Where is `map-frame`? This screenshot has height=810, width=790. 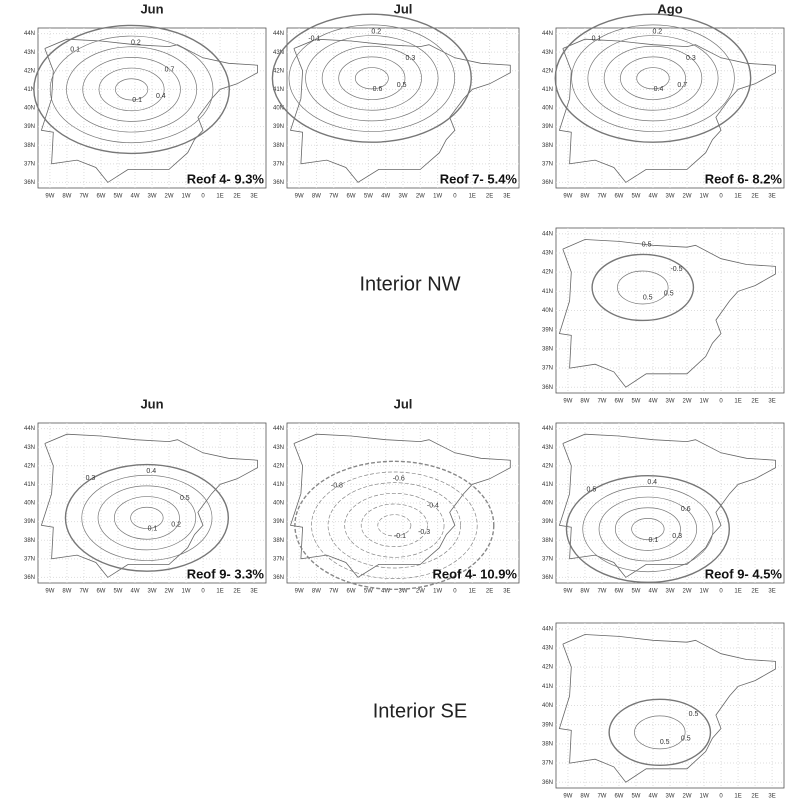
map-frame is located at coordinates (403, 503).